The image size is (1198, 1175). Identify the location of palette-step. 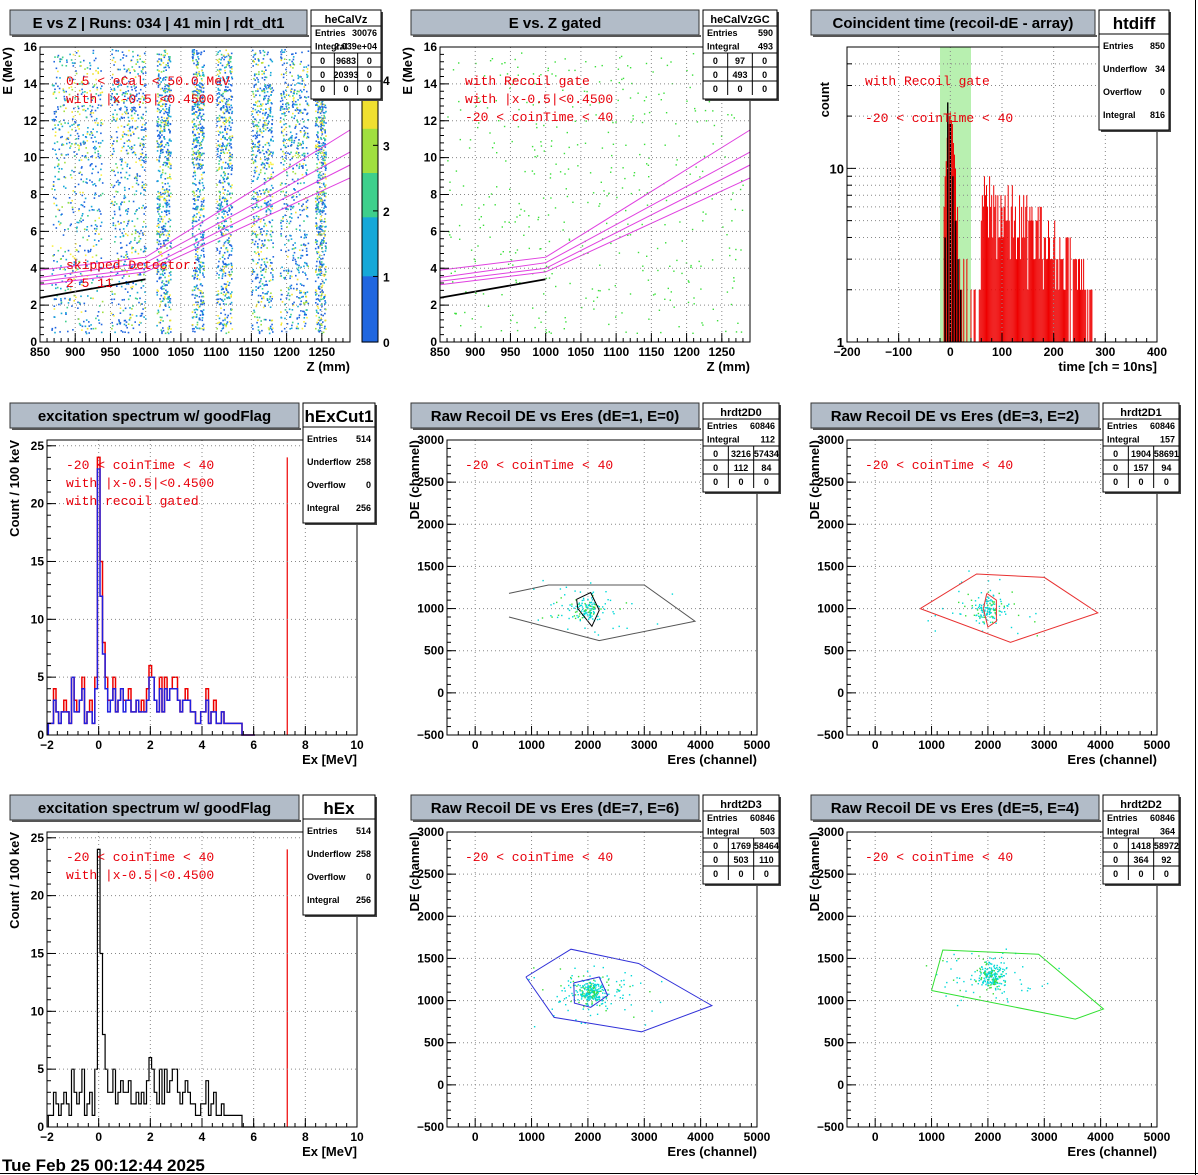
(370, 102).